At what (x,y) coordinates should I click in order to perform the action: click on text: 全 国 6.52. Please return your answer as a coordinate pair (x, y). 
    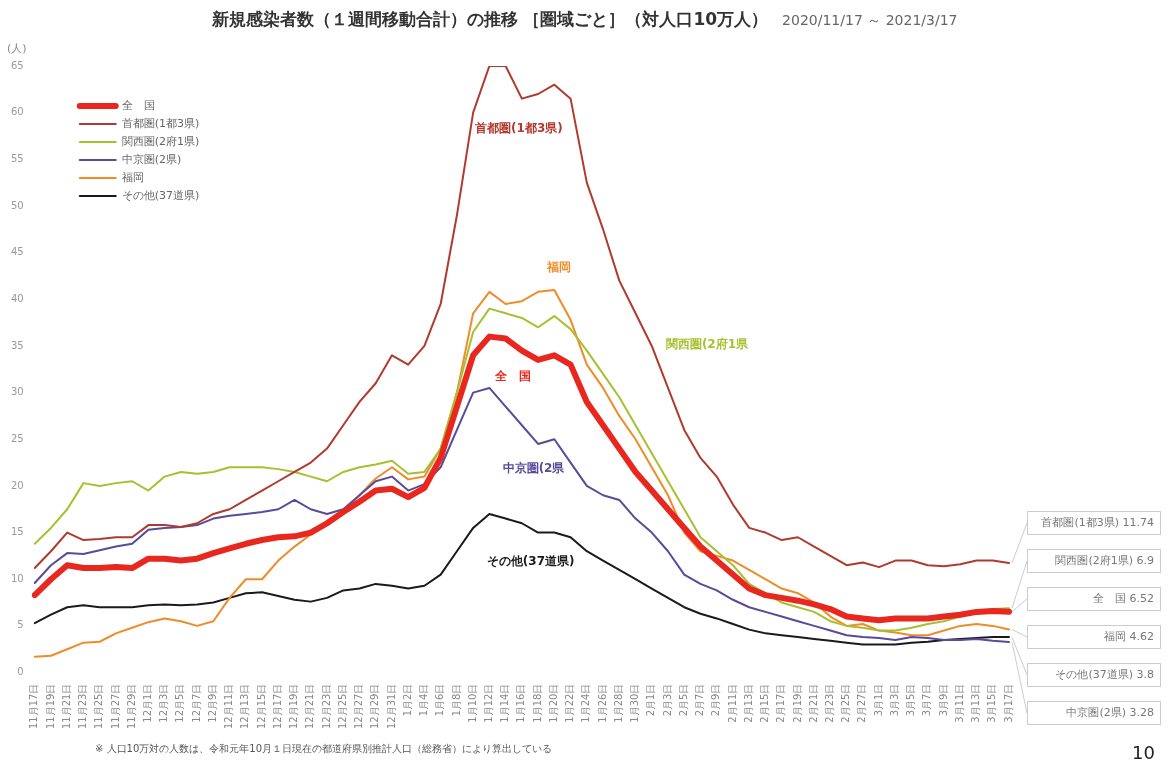
    Looking at the image, I should click on (1094, 598).